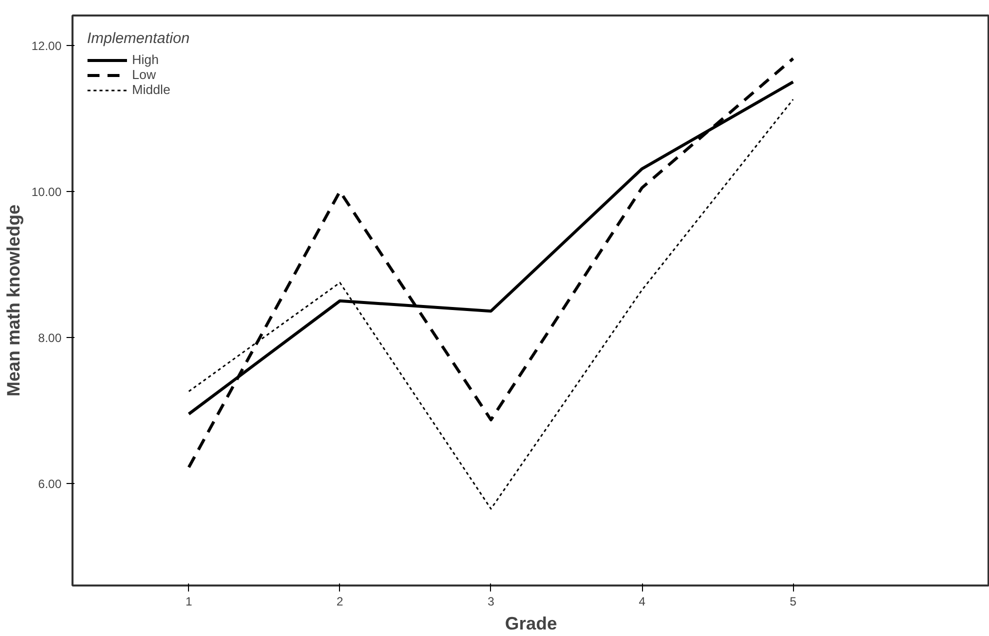 This screenshot has height=636, width=989. What do you see at coordinates (188, 601) in the screenshot?
I see `x-tick-label: 1` at bounding box center [188, 601].